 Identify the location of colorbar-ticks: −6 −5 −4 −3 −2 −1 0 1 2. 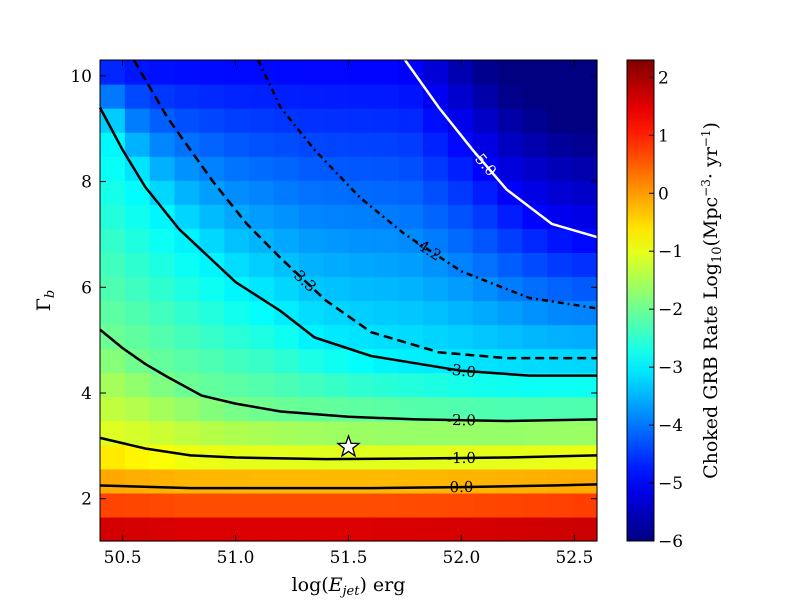
(666, 310).